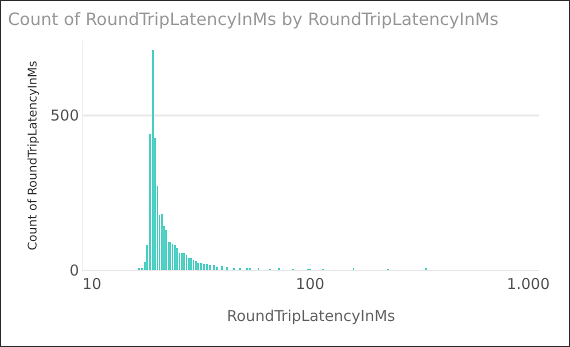  Describe the element at coordinates (310, 284) in the screenshot. I see `x-tick-label: 100` at that location.